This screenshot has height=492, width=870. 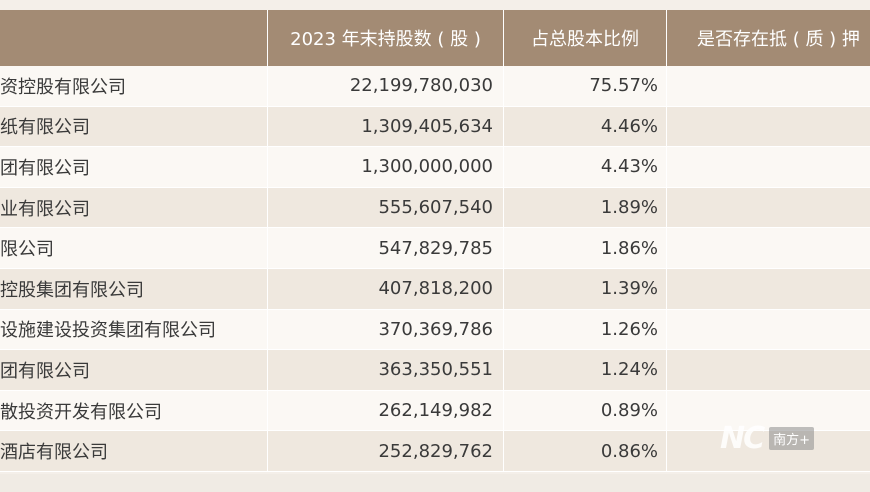 What do you see at coordinates (585, 370) in the screenshot?
I see `cell-ratio: 1.24%` at bounding box center [585, 370].